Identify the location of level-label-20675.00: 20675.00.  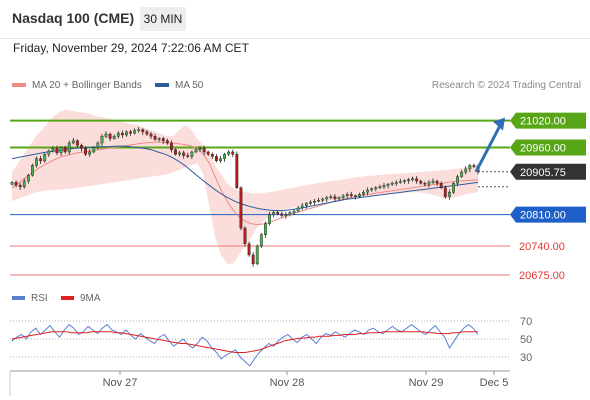
(542, 276).